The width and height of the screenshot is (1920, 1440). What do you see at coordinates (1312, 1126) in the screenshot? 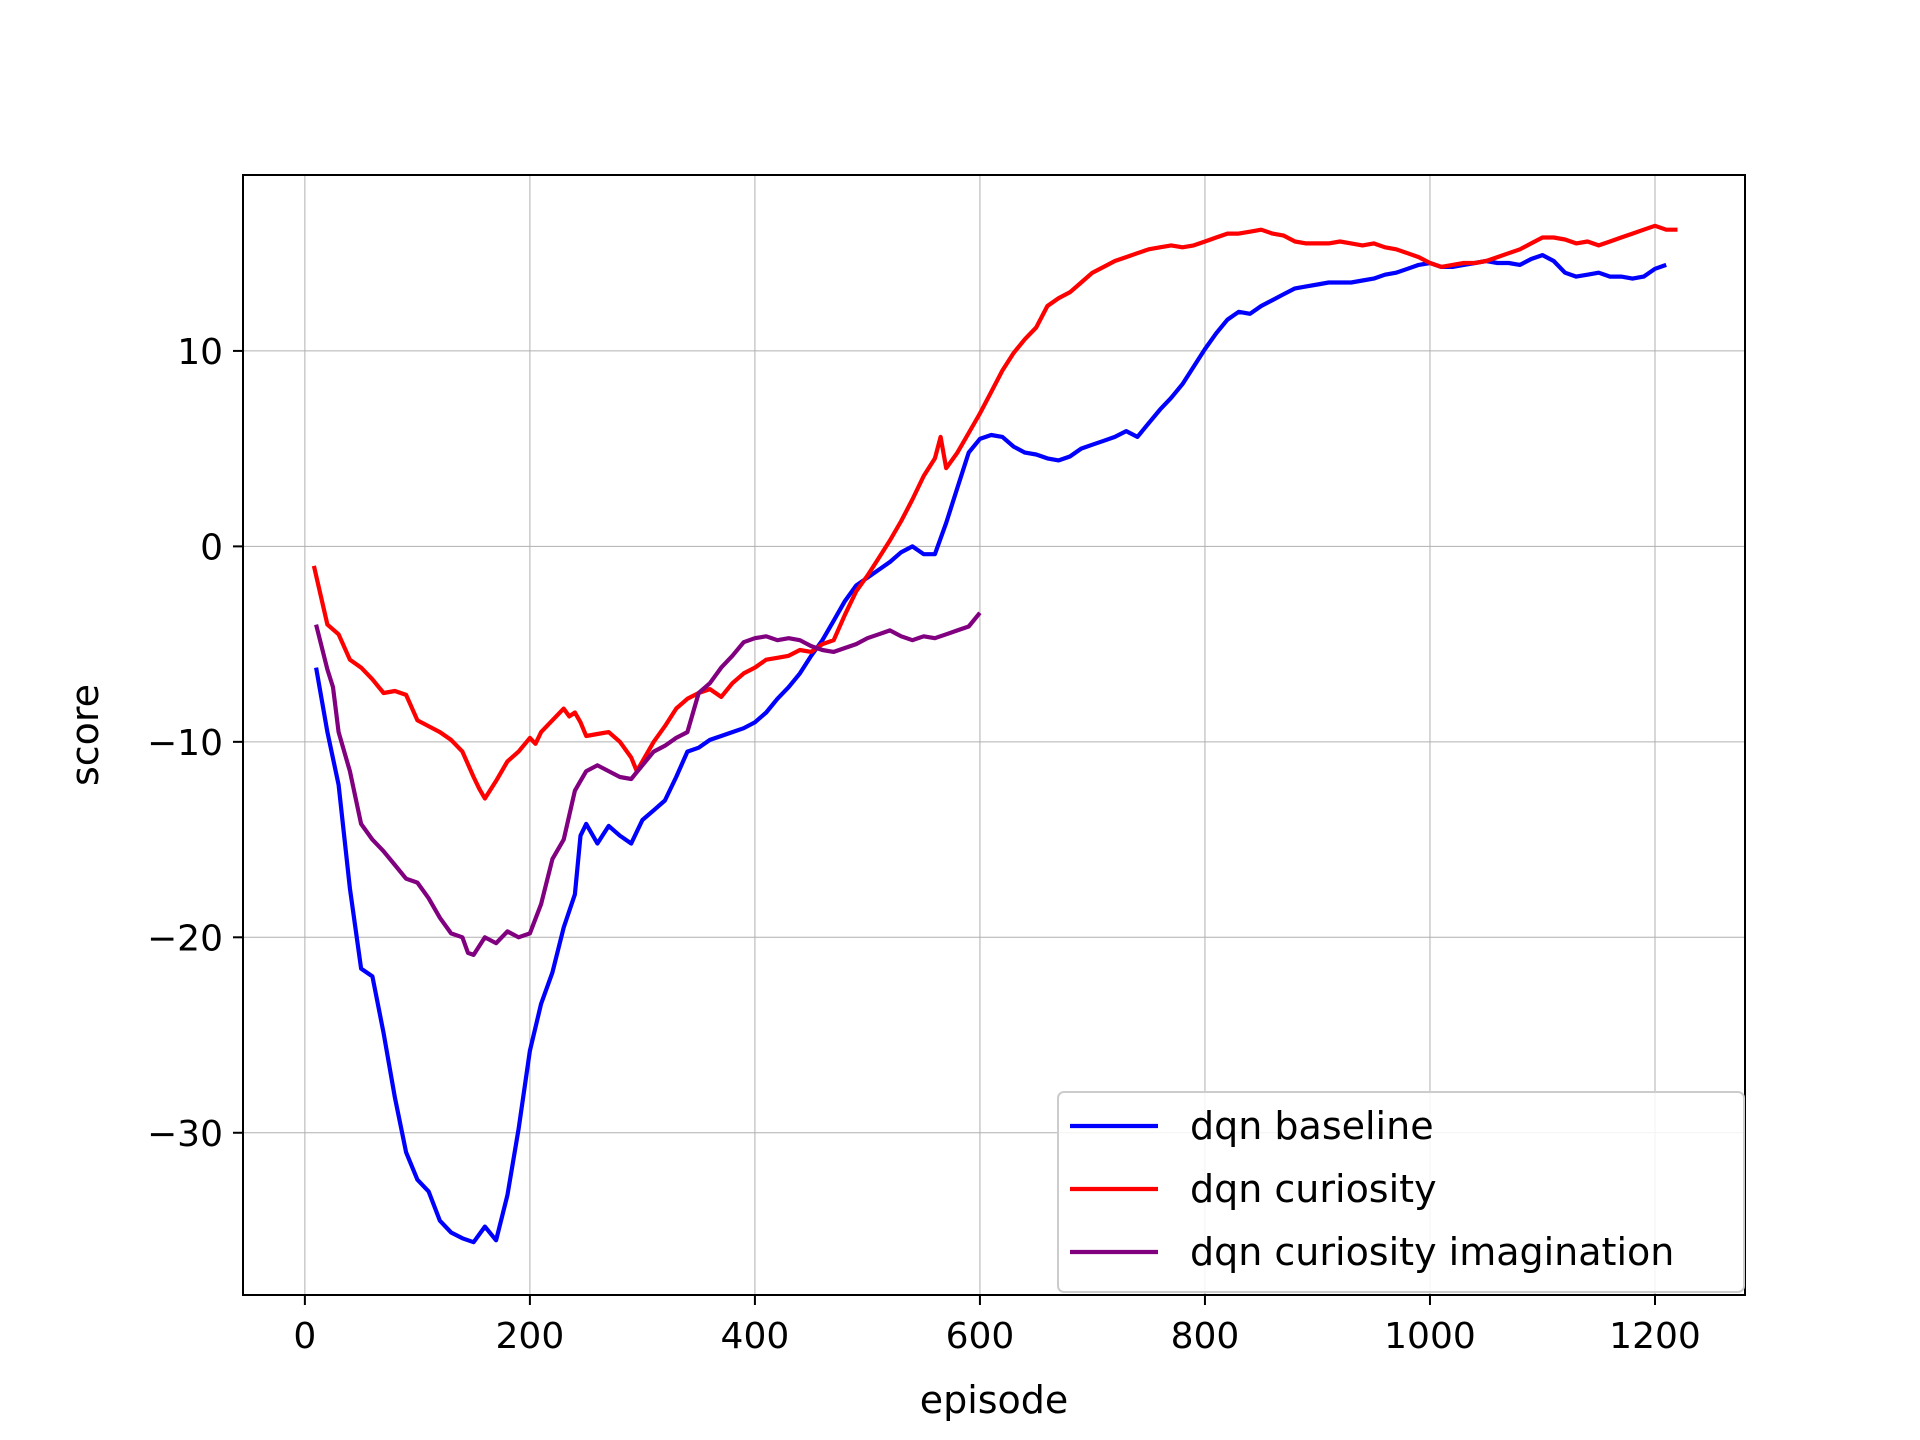
I see `legend-label-1: dqn baseline` at bounding box center [1312, 1126].